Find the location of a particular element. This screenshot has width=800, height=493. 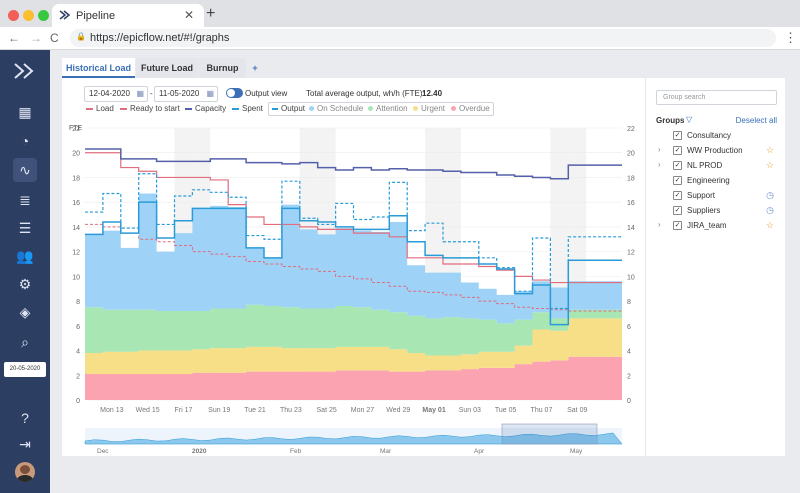

y-tick-left: 12 is located at coordinates (76, 253).